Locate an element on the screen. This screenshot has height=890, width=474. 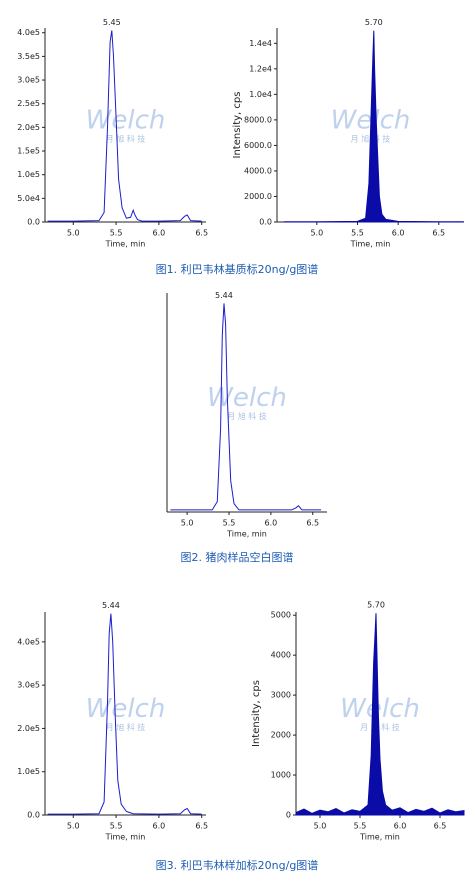
caption: 图3. 利巴韦林样加标20ng/g图谱 is located at coordinates (237, 865).